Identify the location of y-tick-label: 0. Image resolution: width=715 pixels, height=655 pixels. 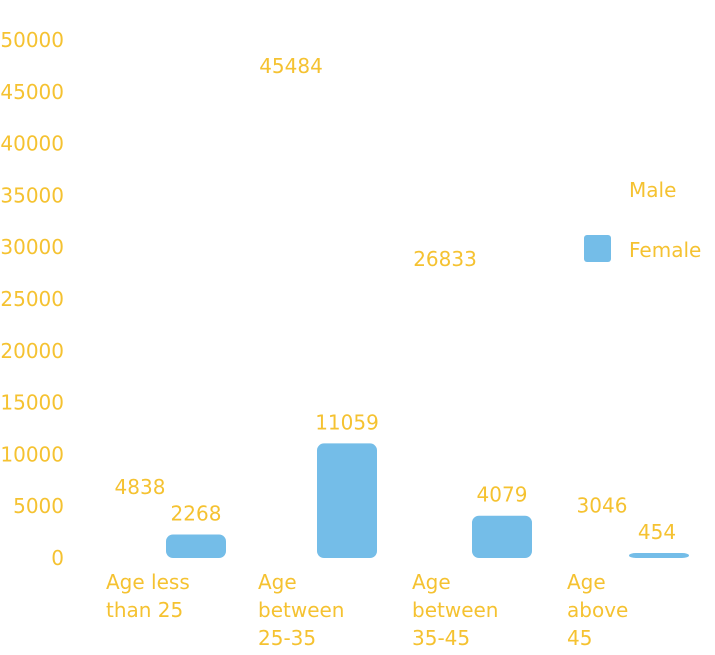
(57, 558).